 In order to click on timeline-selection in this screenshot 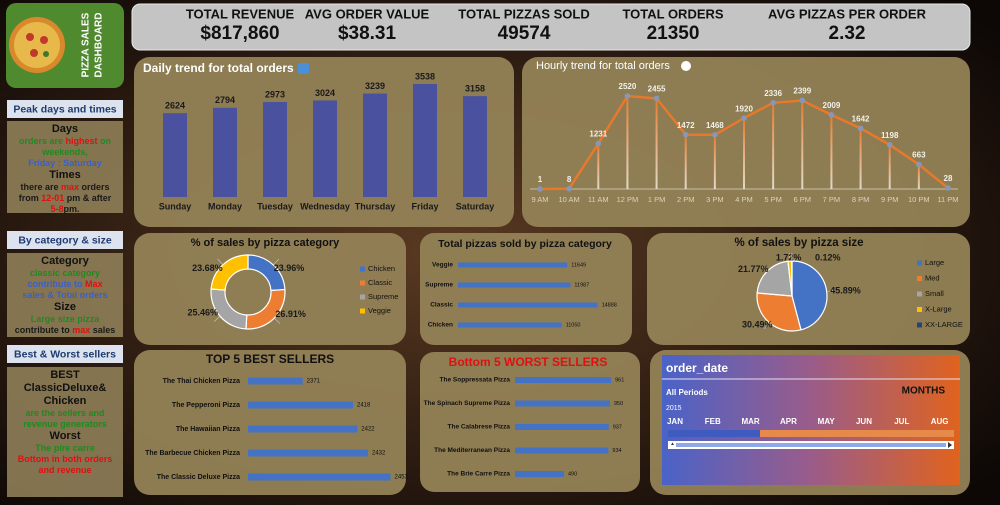, I will do `click(714, 433)`.